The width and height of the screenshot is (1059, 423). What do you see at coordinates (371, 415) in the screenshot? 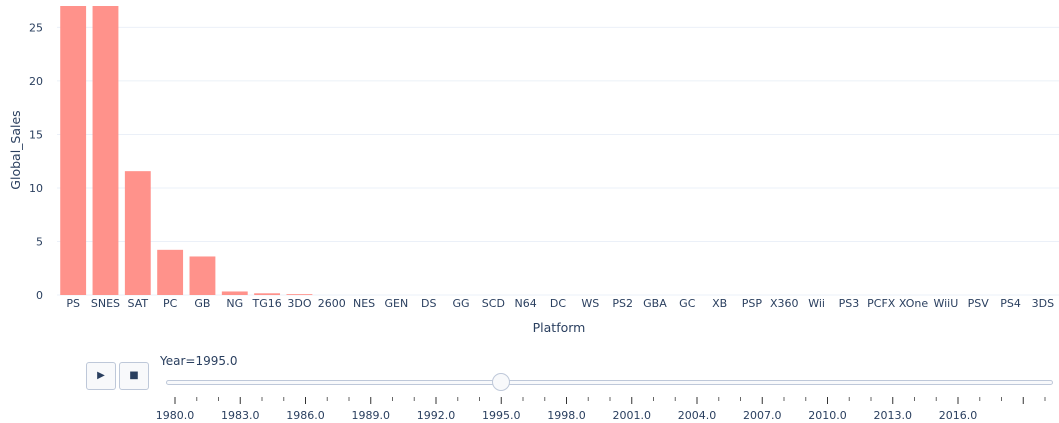
I see `slider-tick-label: 1989.0` at bounding box center [371, 415].